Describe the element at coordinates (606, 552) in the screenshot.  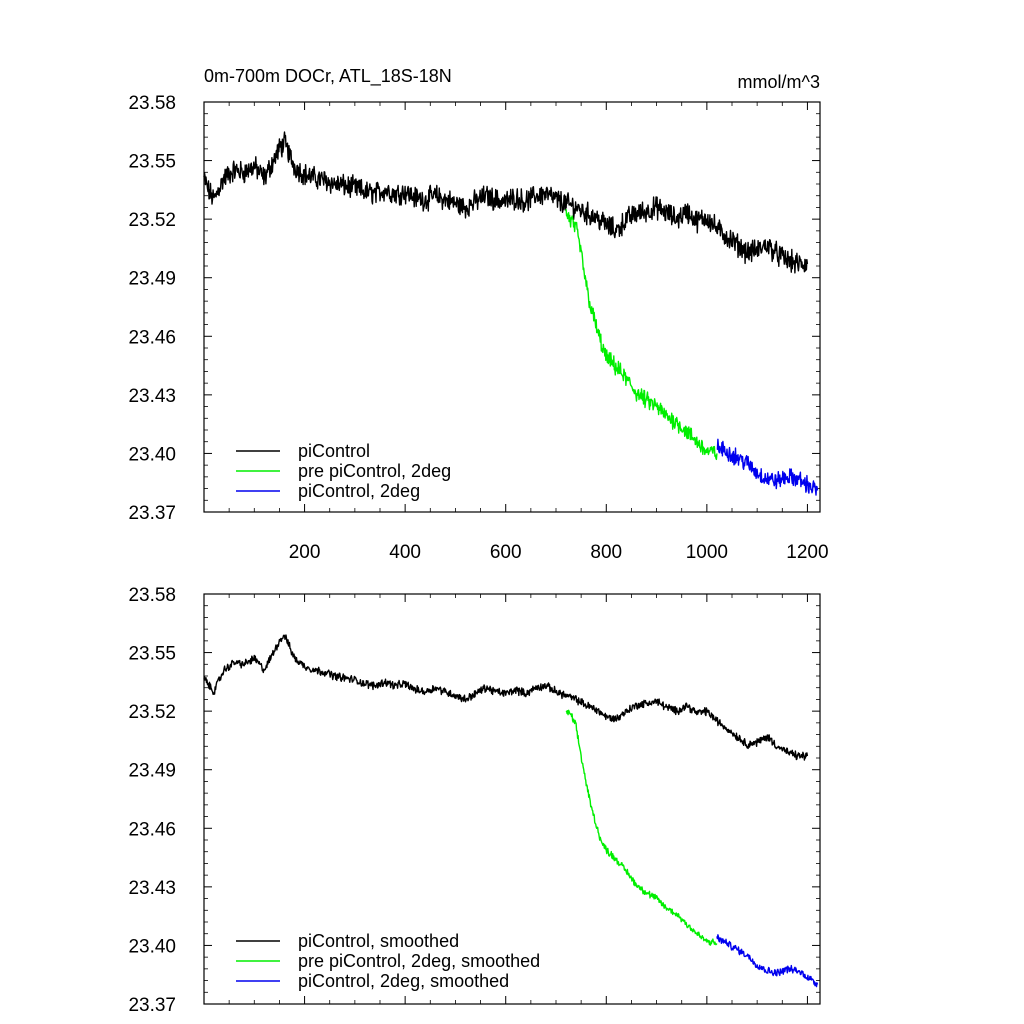
I see `x-tick-label: 800` at that location.